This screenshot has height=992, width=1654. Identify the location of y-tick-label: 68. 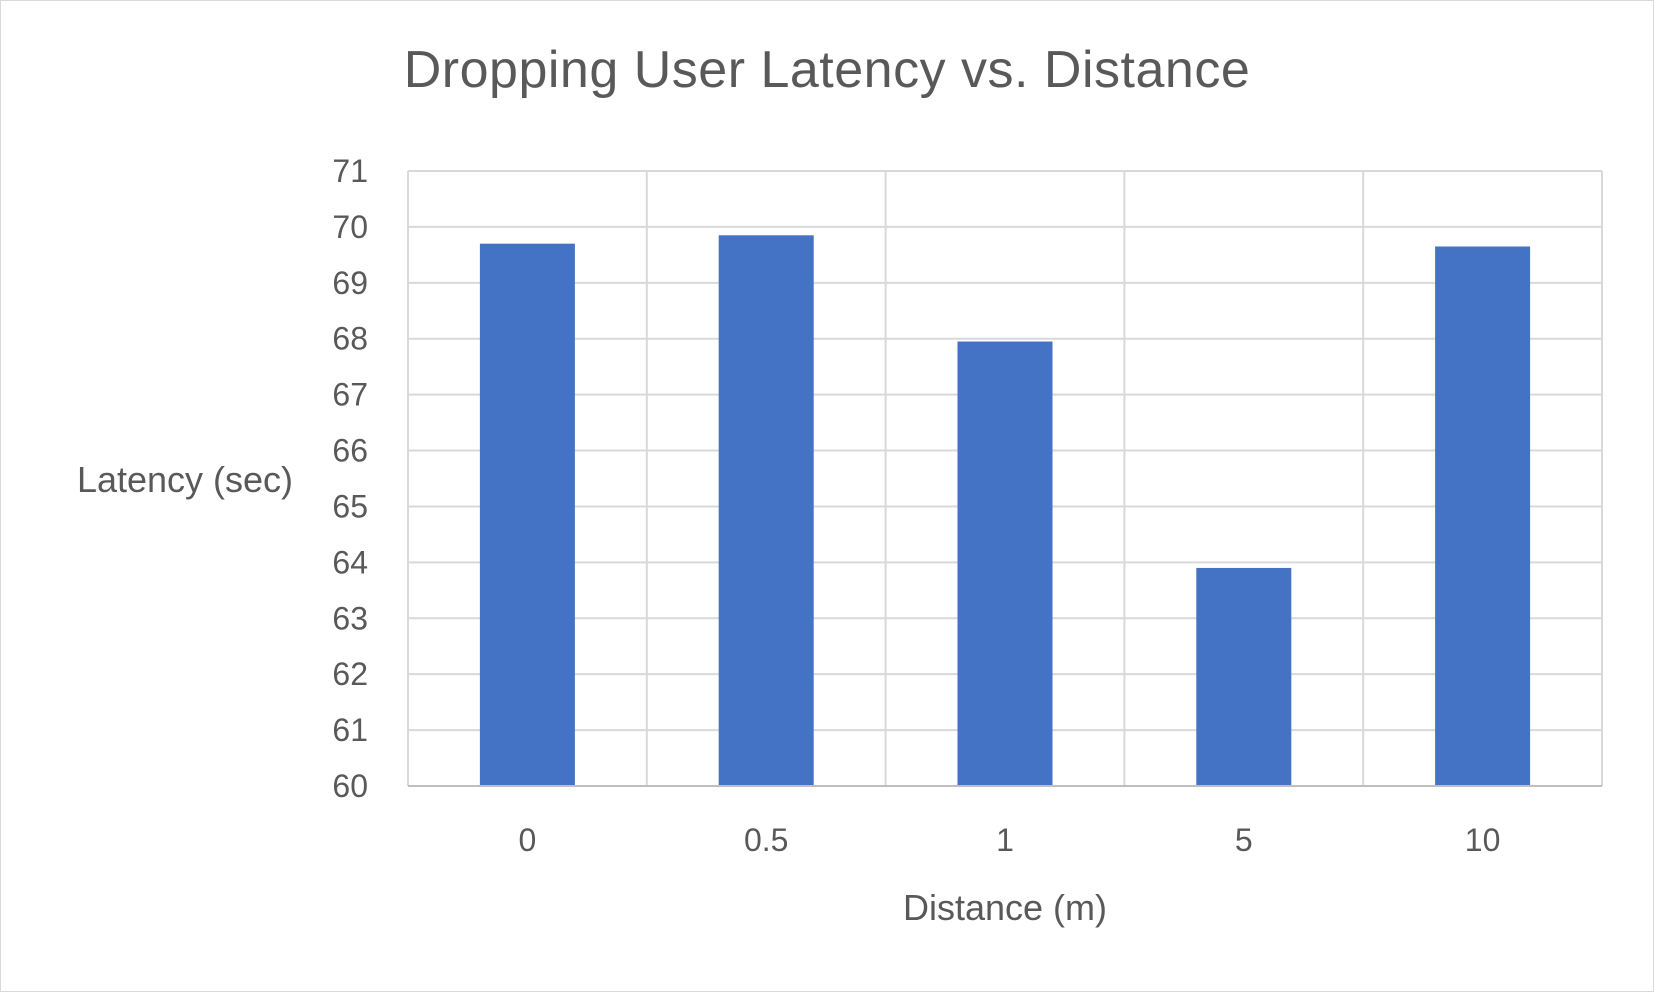
(350, 339).